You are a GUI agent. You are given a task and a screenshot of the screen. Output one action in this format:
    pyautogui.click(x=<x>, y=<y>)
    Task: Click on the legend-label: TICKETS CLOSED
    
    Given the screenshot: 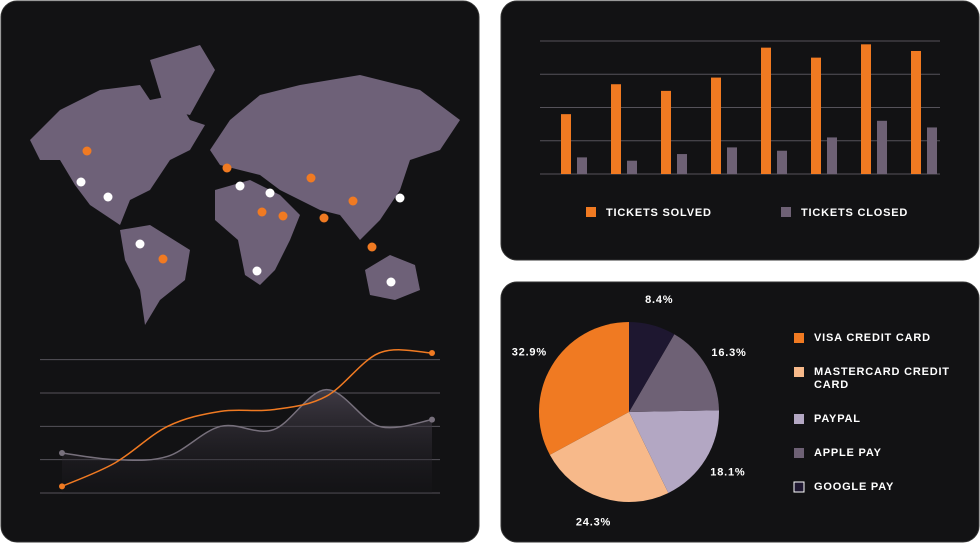 What is the action you would take?
    pyautogui.click(x=854, y=213)
    